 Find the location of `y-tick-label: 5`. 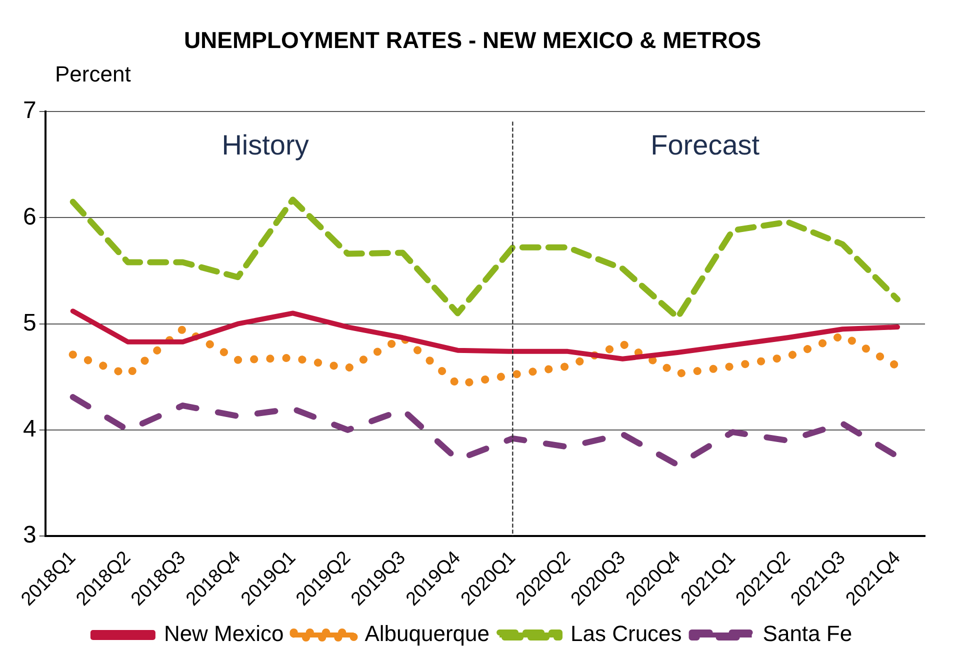

y-tick-label: 5 is located at coordinates (29, 322).